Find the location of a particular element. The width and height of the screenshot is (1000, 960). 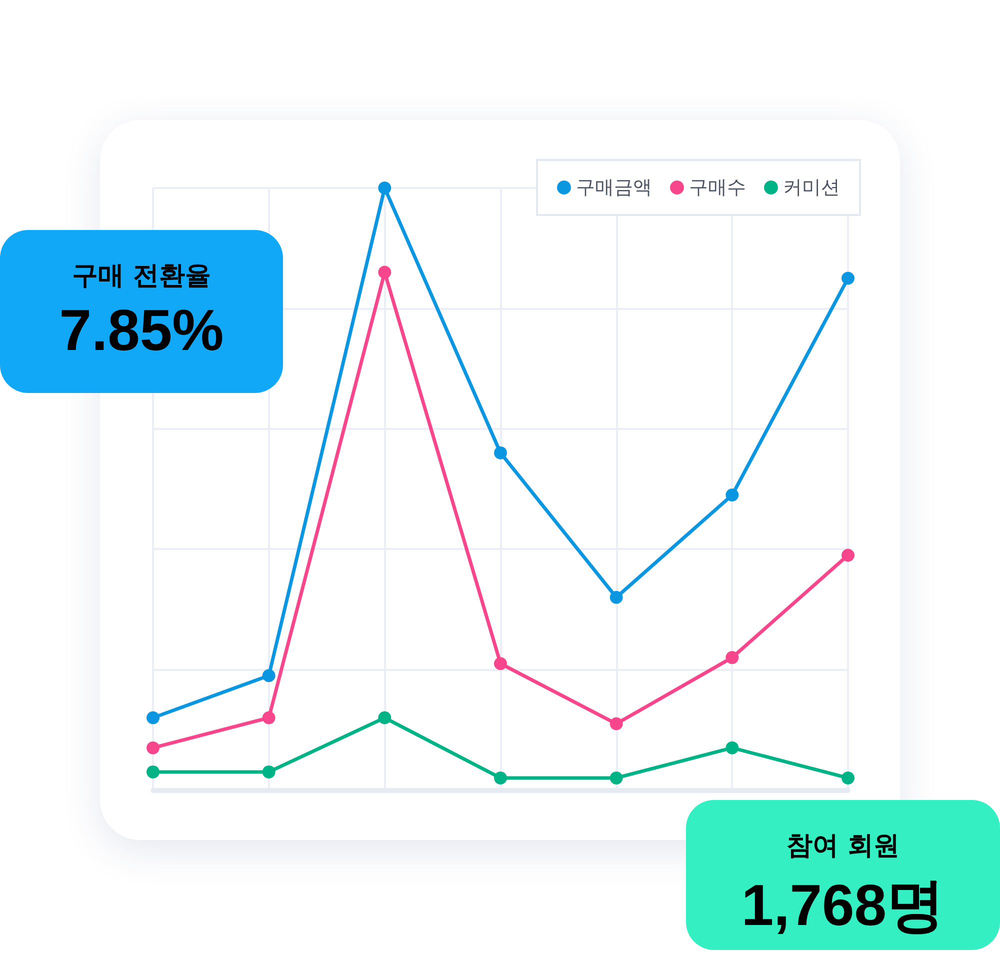

legend-label: 커미션 is located at coordinates (811, 187).